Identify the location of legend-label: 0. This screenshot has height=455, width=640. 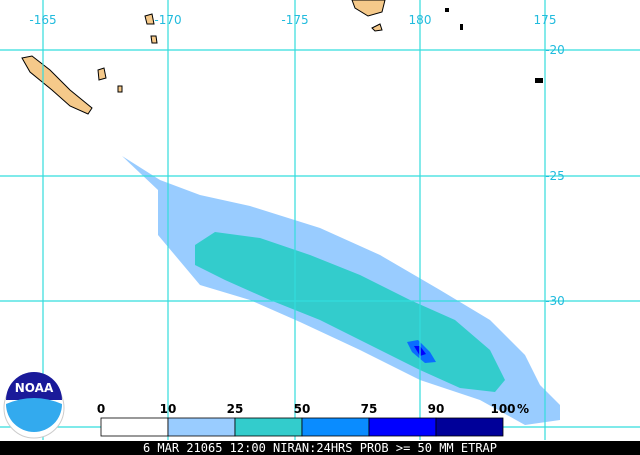
(101, 409).